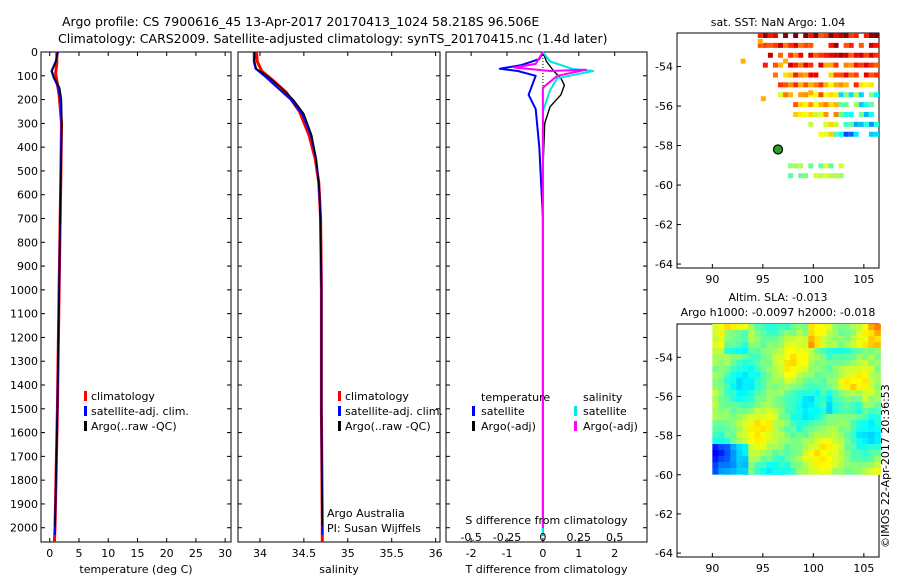 The width and height of the screenshot is (900, 580). What do you see at coordinates (24, 314) in the screenshot?
I see `y-tick-label: 1100` at bounding box center [24, 314].